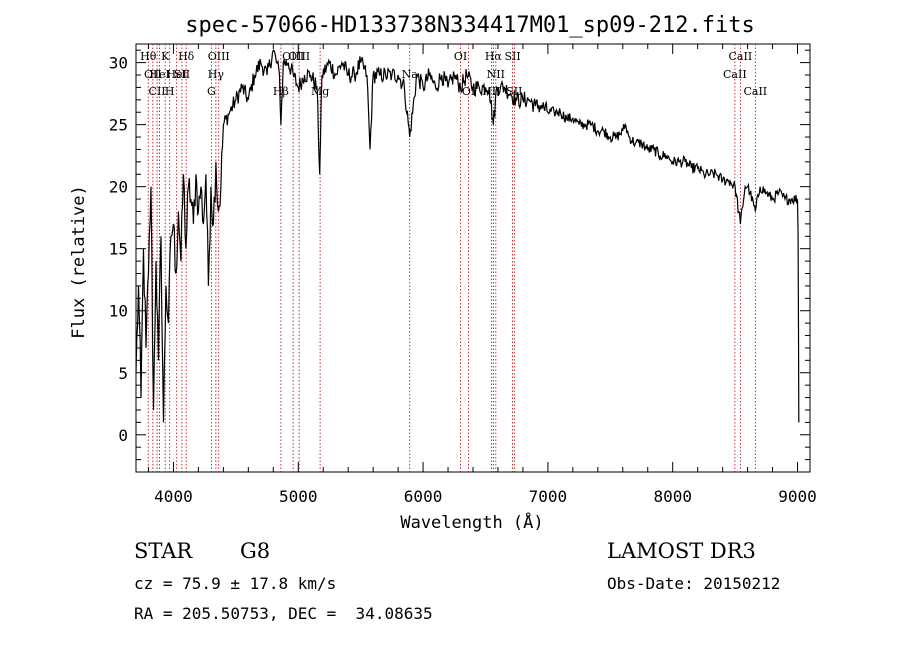 Image resolution: width=900 pixels, height=649 pixels. I want to click on y-tick-label: 10, so click(118, 311).